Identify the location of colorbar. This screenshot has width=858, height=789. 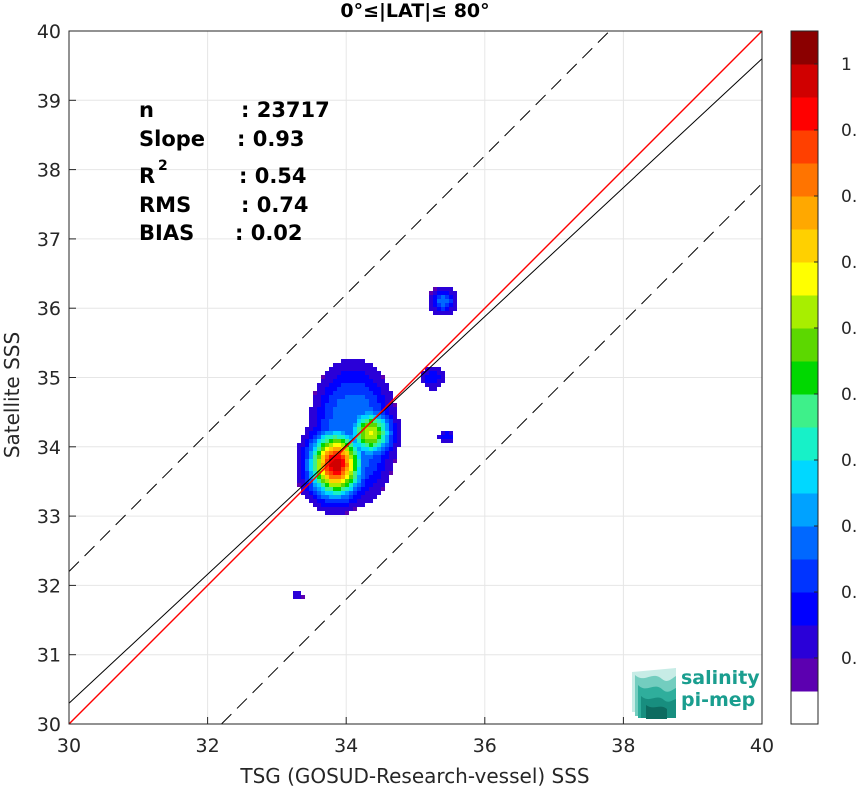
(804, 377).